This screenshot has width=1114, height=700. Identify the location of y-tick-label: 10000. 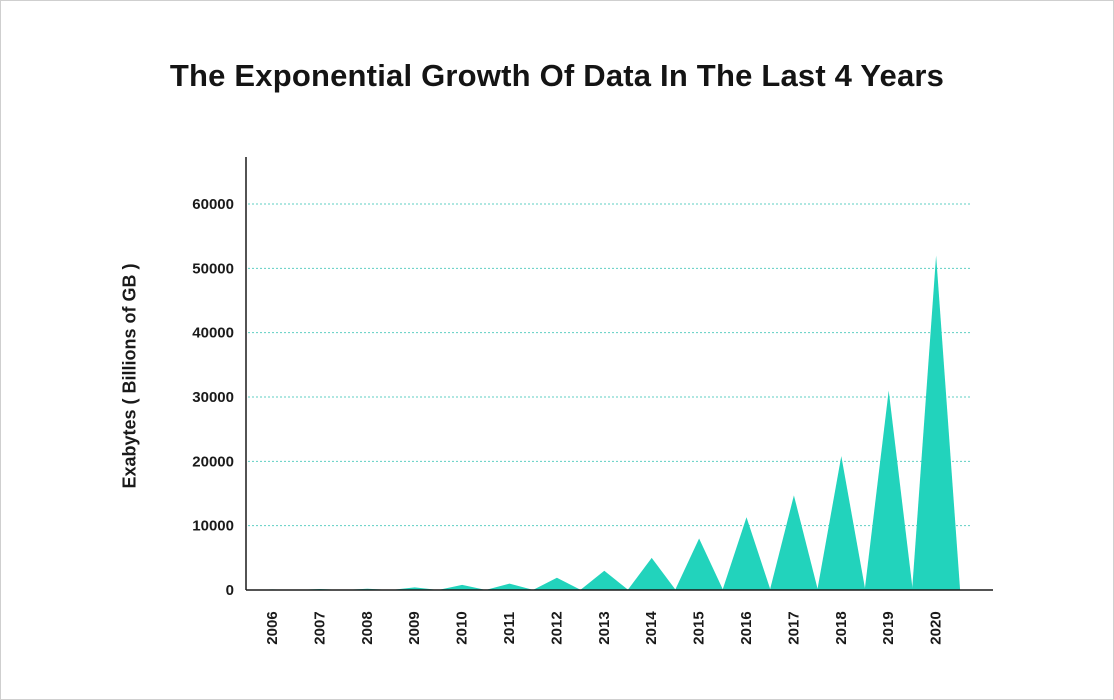
(213, 526).